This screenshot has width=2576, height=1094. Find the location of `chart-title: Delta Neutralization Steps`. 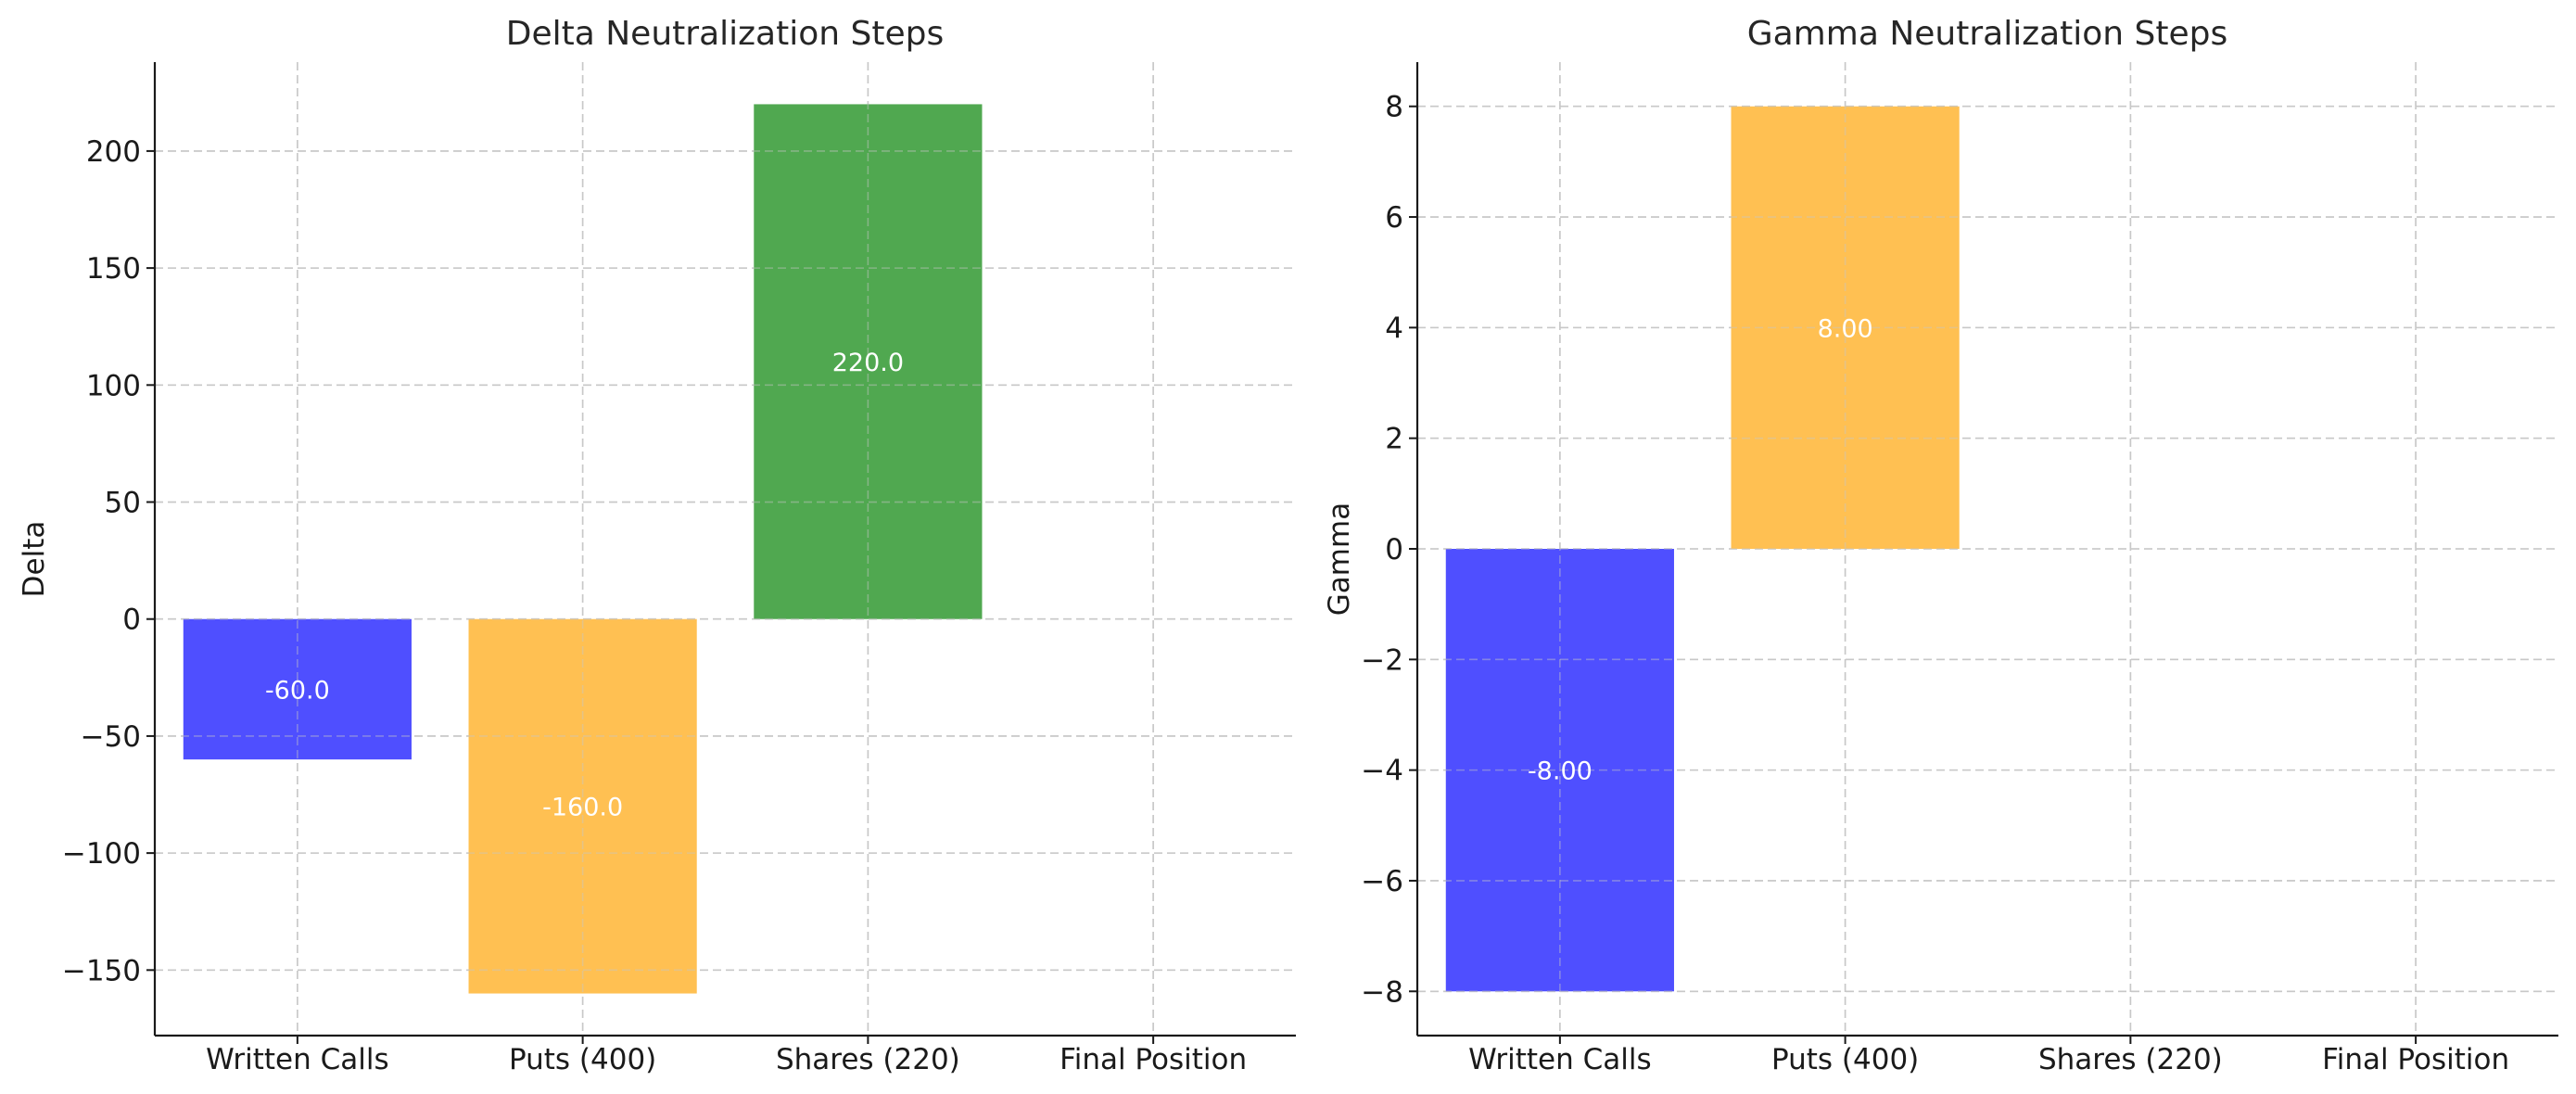

chart-title: Delta Neutralization Steps is located at coordinates (725, 34).